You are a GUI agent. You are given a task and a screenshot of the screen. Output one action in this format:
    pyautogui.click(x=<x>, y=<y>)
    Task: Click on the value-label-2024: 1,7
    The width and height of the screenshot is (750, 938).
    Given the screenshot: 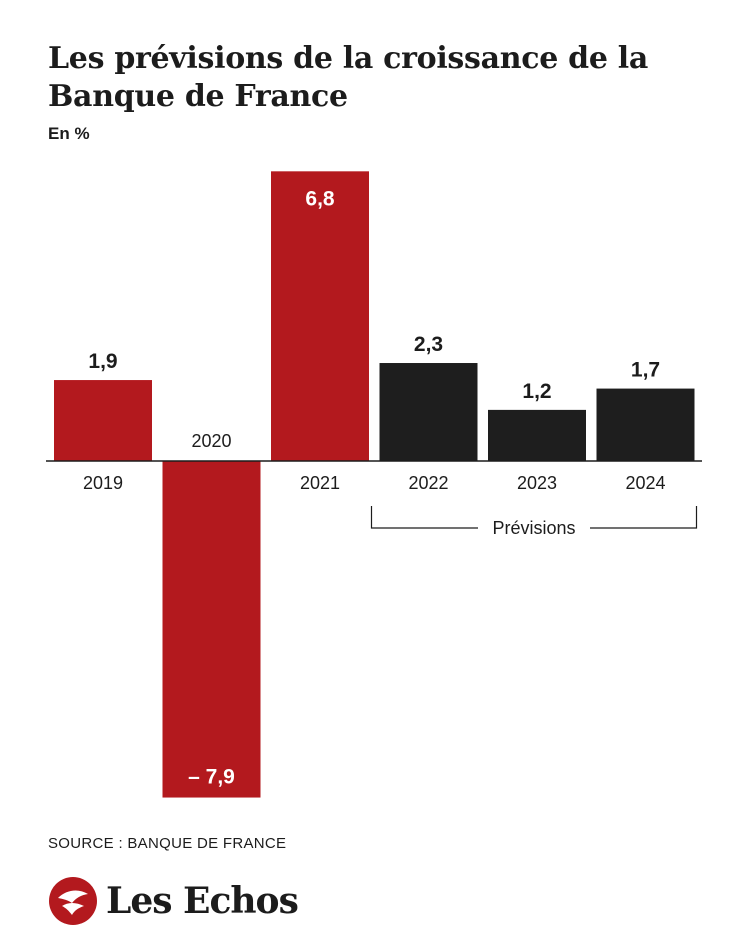 What is the action you would take?
    pyautogui.click(x=645, y=370)
    